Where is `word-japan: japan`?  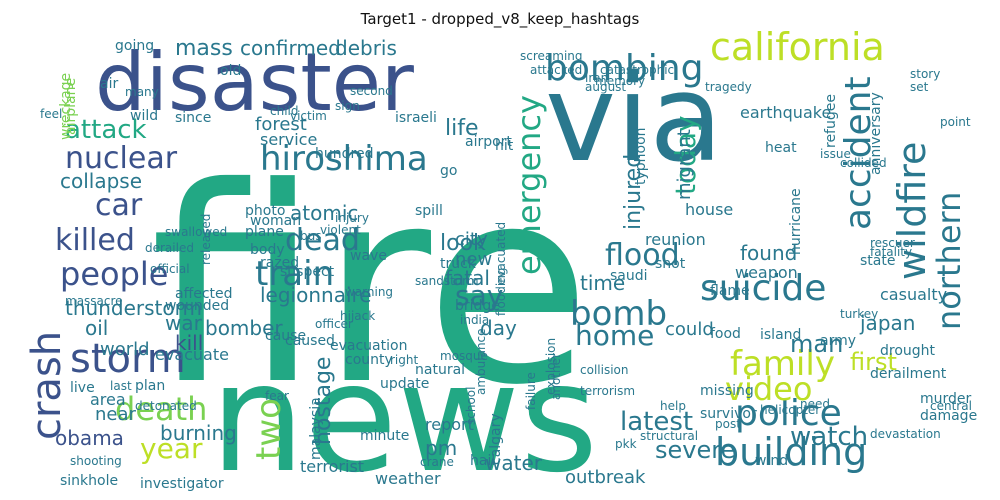
word-japan: japan is located at coordinates (887, 323).